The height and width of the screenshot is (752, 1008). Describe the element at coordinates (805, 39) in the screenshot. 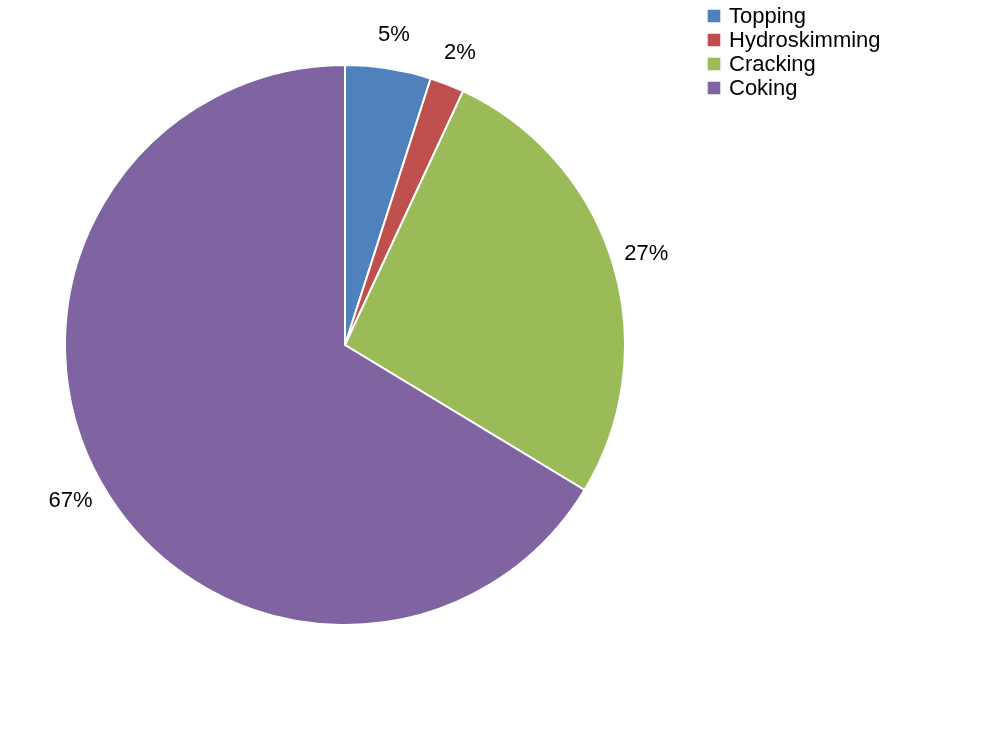

I see `legend-label: Hydroskimming` at that location.